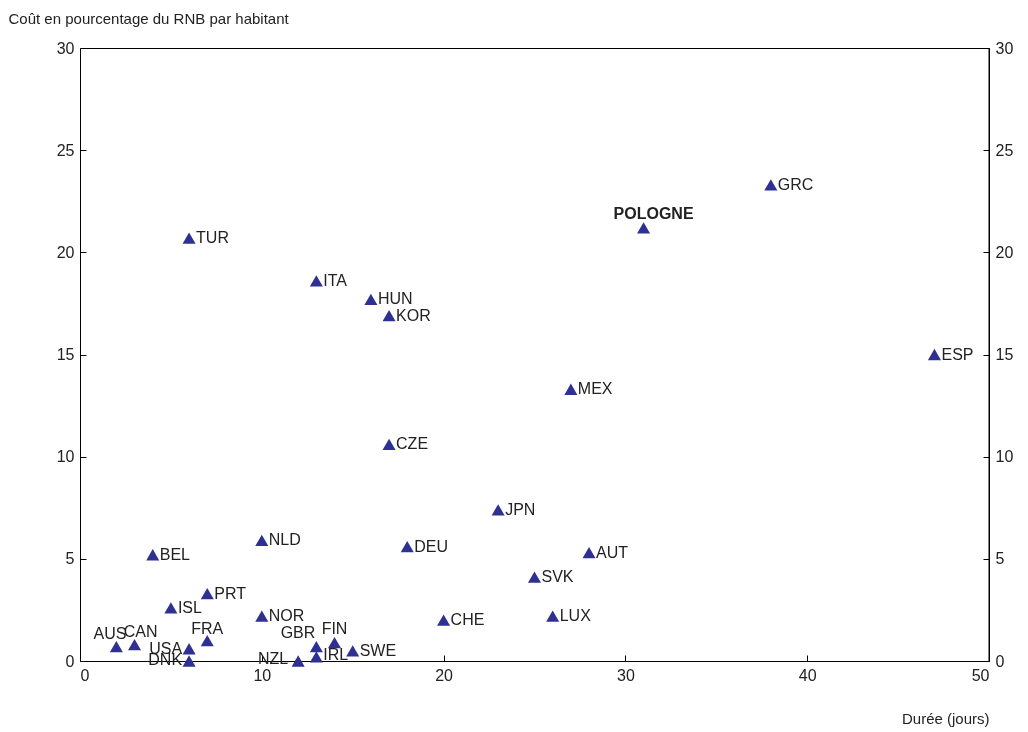 This screenshot has width=1028, height=732. I want to click on annotation: GBR, so click(298, 632).